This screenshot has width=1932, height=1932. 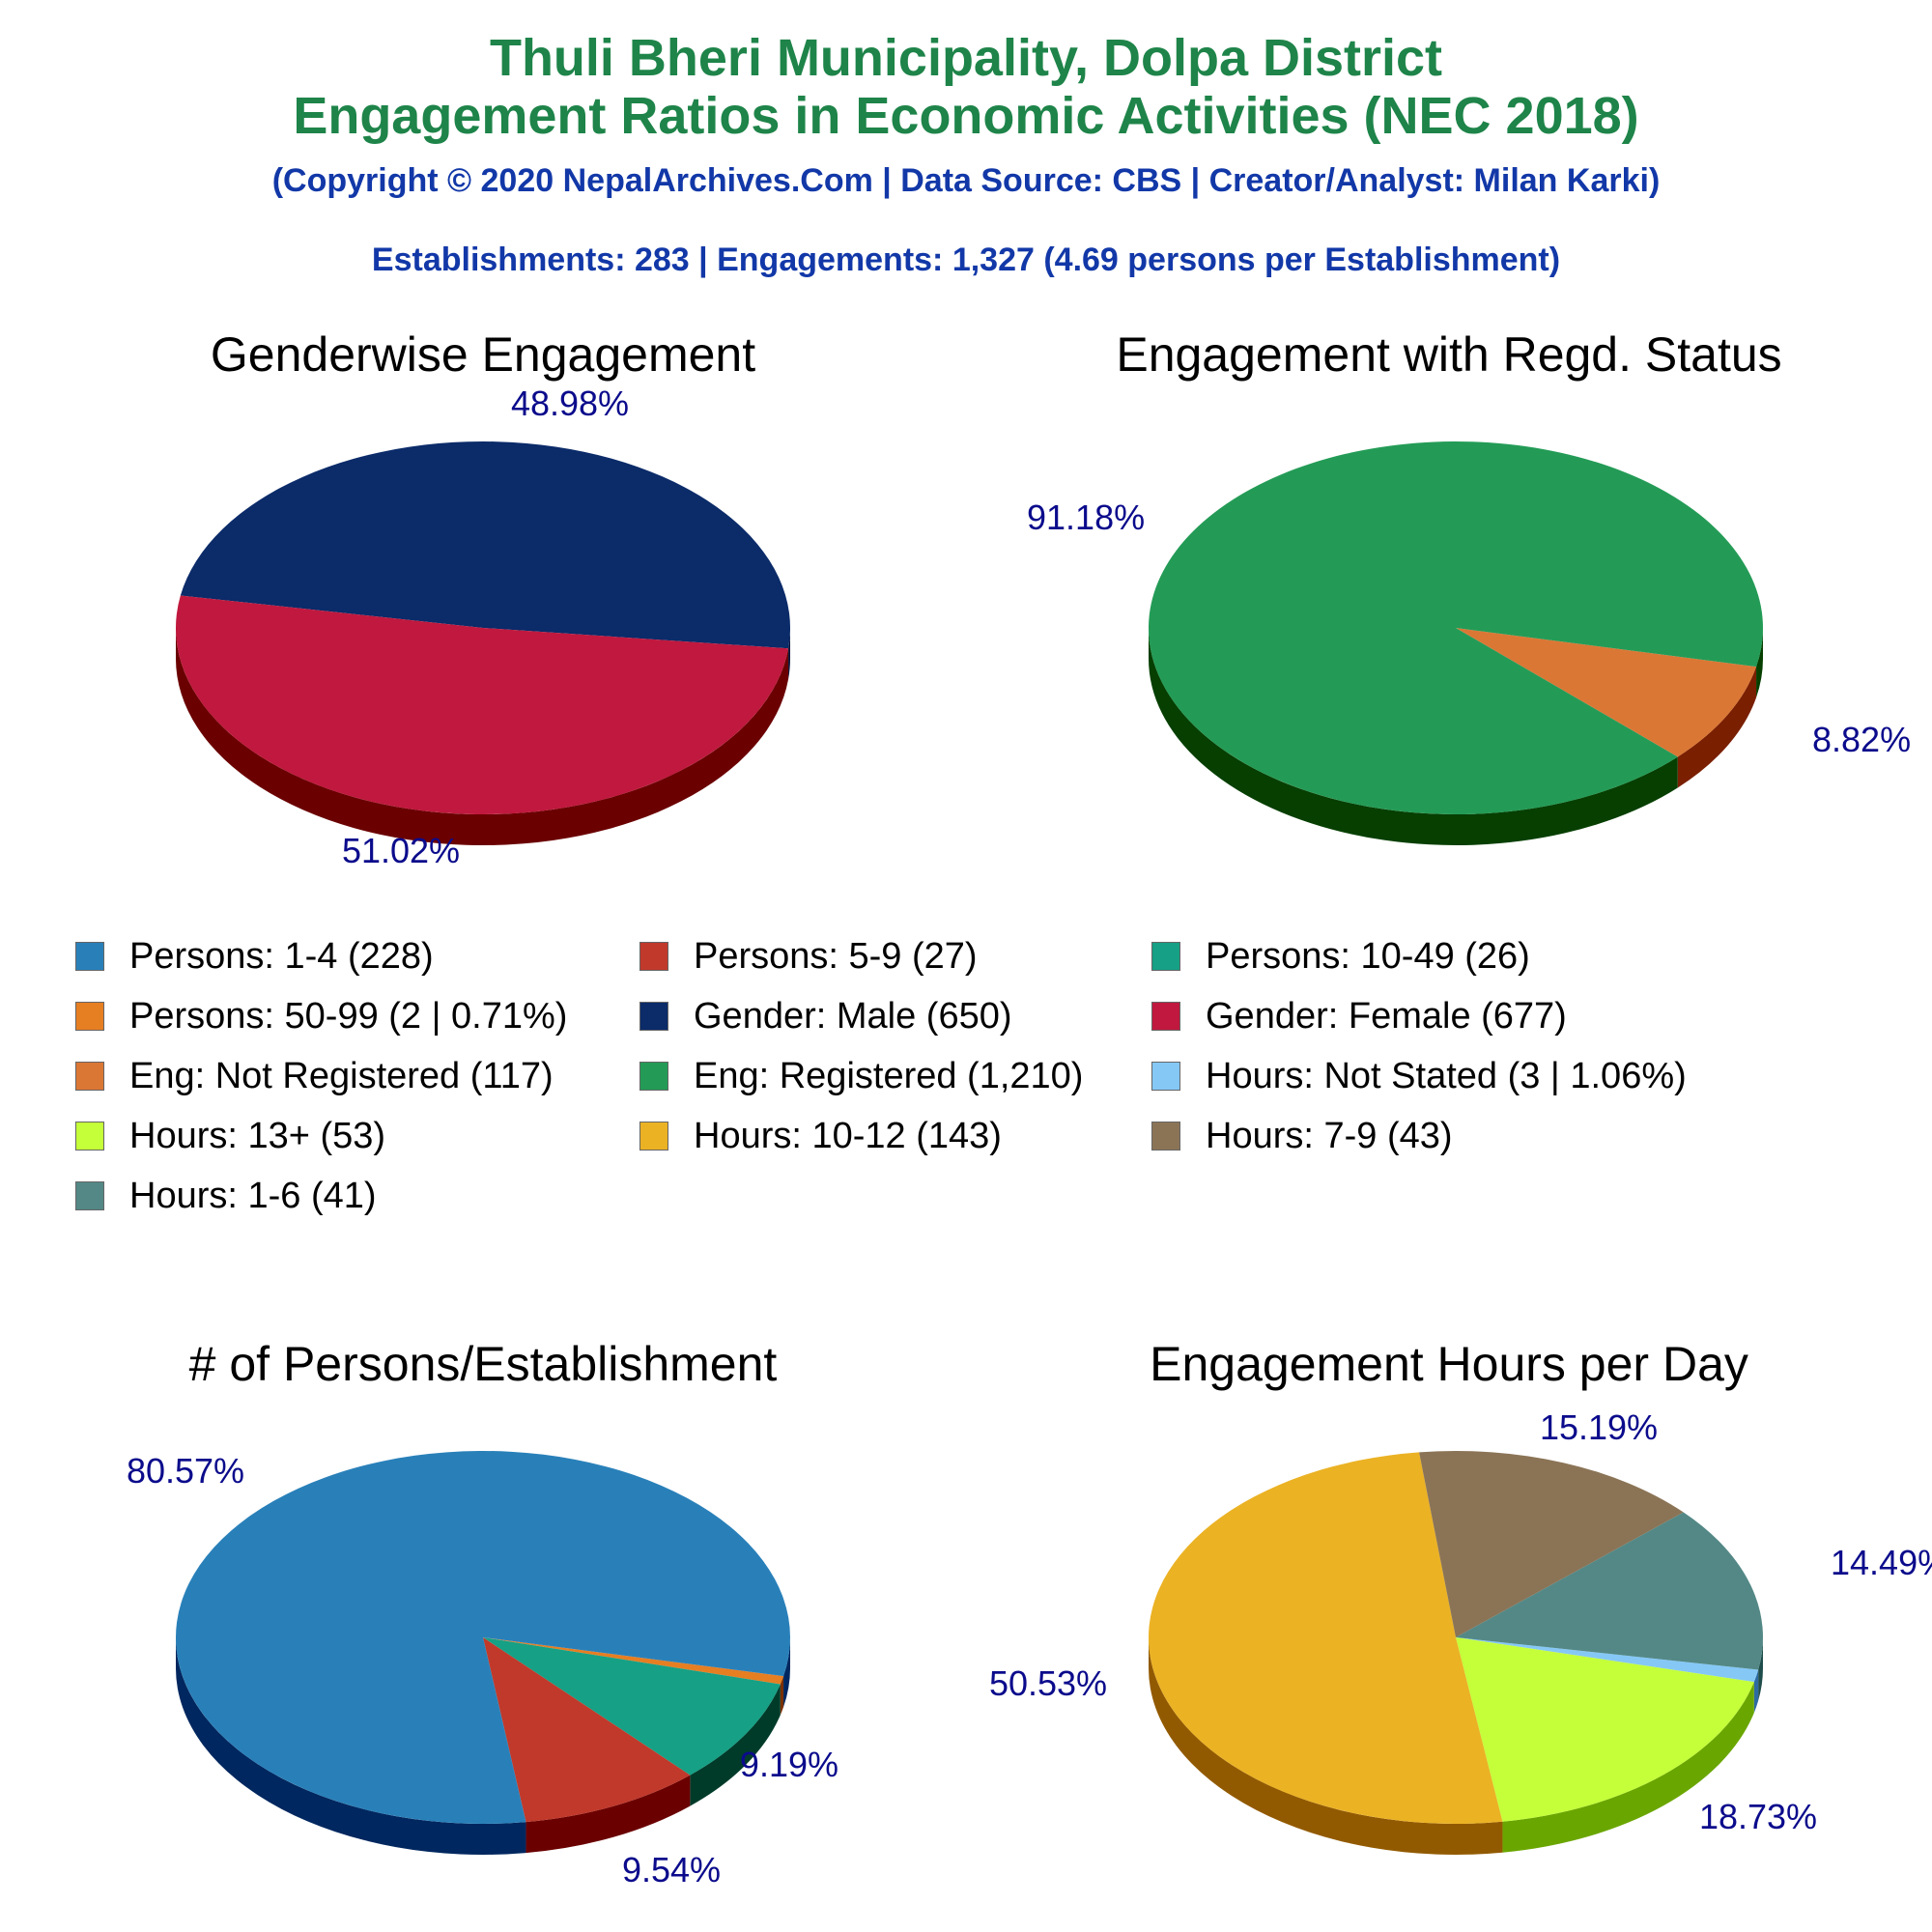 What do you see at coordinates (836, 956) in the screenshot?
I see `legend-label: Persons: 5-9 (27)` at bounding box center [836, 956].